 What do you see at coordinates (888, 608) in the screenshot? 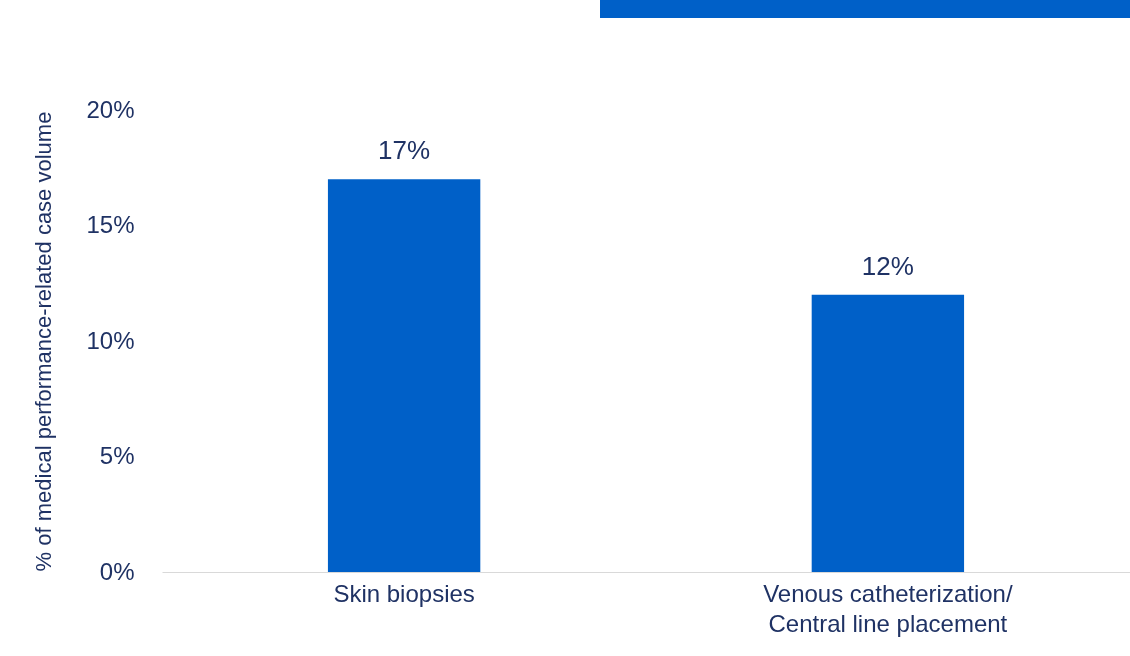
I see `x-tick-label: Venous catheterization/ Central line placement` at bounding box center [888, 608].